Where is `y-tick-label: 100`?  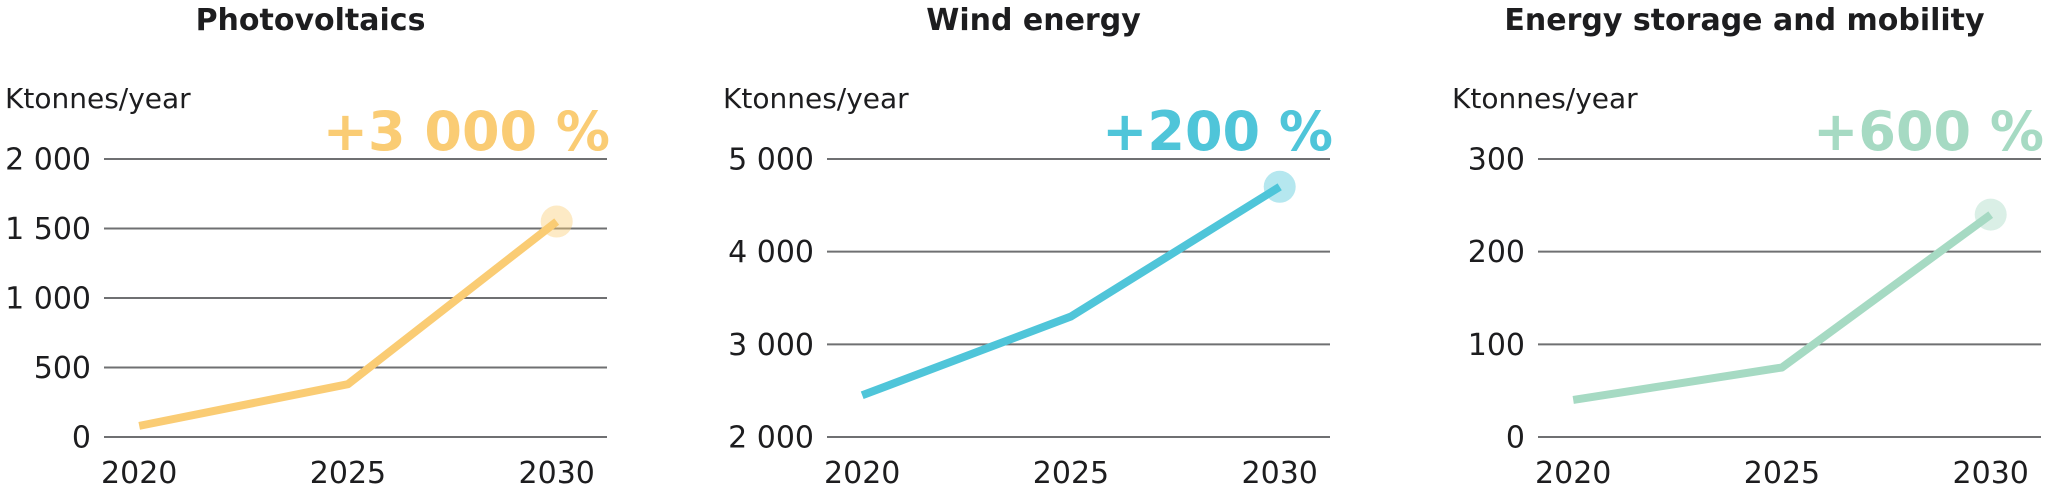
y-tick-label: 100 is located at coordinates (1496, 345).